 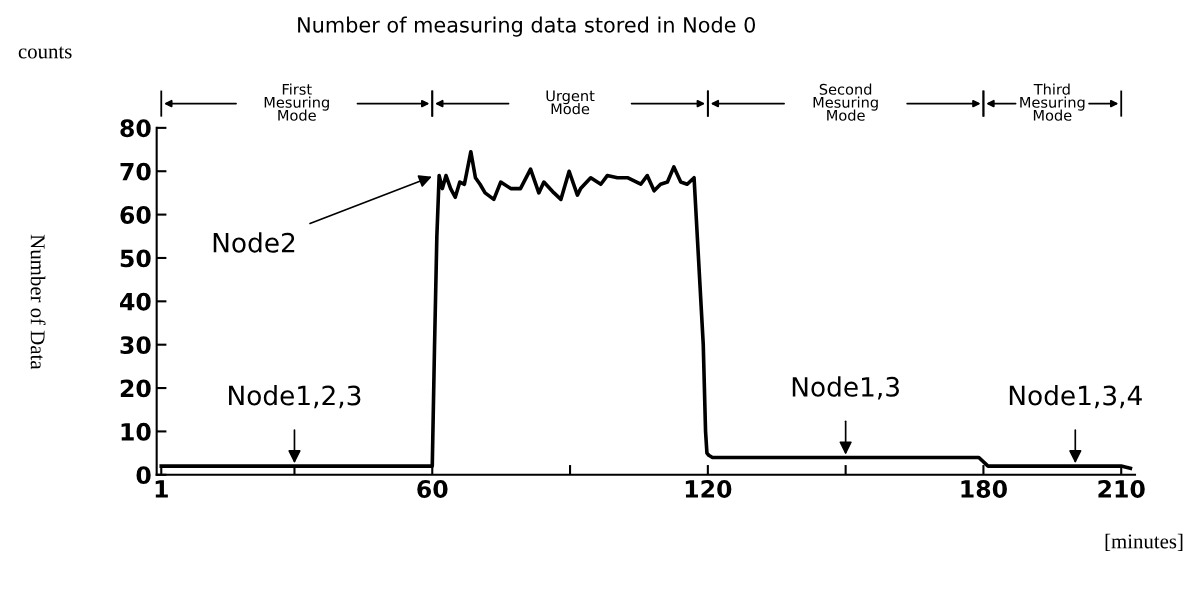 I want to click on text: Second Mesuring Mode, so click(x=845, y=102).